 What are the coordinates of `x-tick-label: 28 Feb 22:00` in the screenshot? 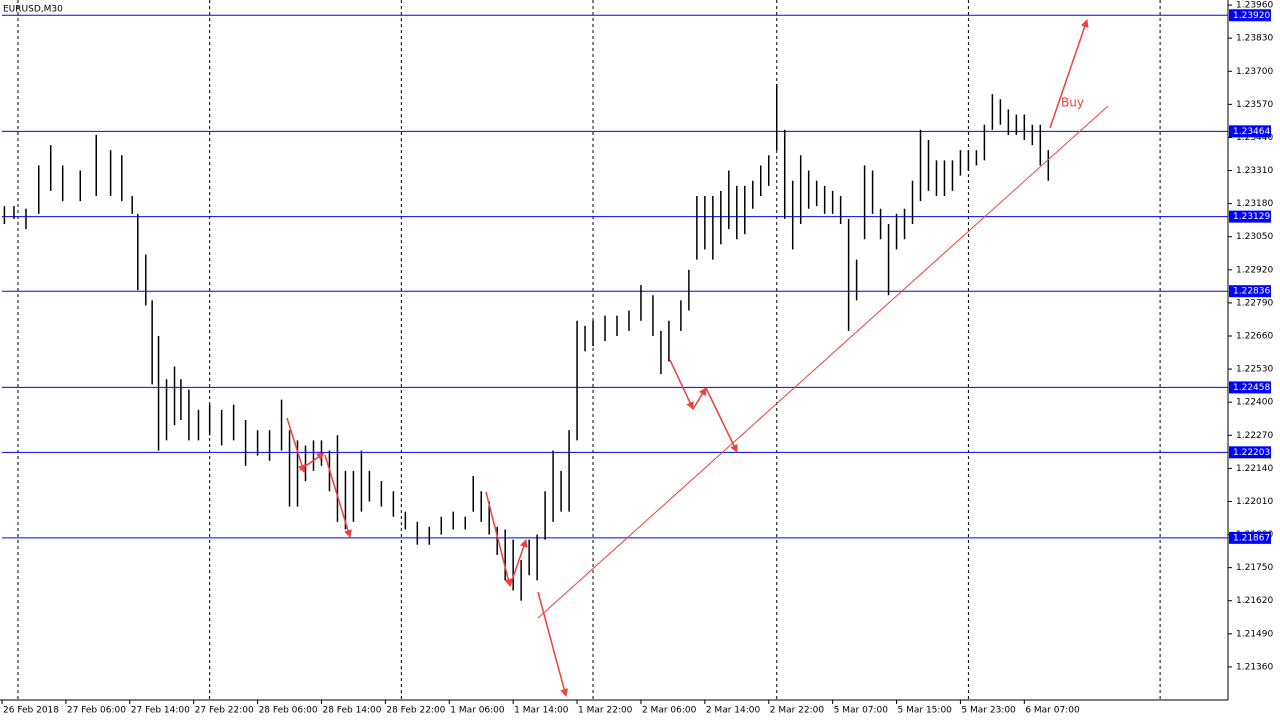 It's located at (415, 711).